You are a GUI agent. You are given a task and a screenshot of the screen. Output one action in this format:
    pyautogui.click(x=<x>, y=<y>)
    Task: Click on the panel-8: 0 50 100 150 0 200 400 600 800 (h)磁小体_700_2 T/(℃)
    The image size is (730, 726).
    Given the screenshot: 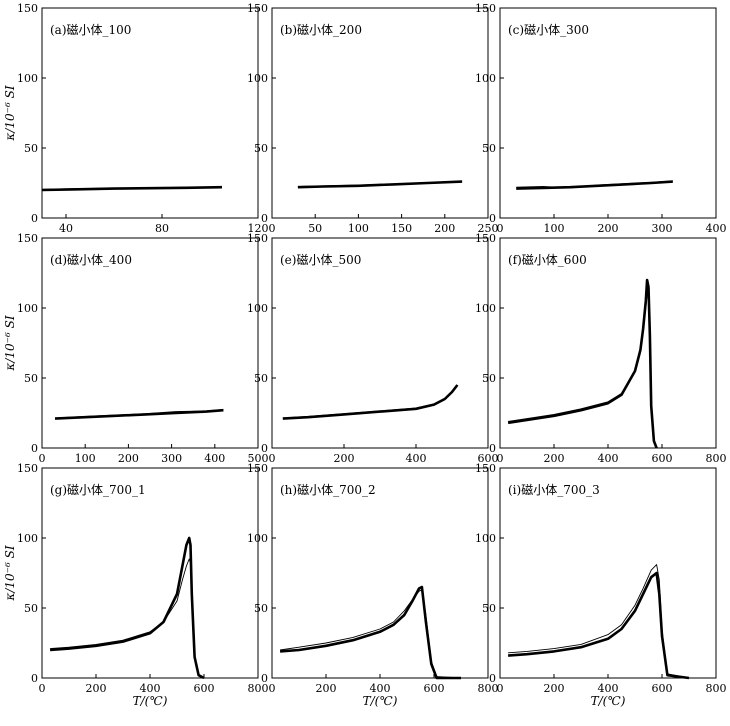 What is the action you would take?
    pyautogui.click(x=373, y=585)
    